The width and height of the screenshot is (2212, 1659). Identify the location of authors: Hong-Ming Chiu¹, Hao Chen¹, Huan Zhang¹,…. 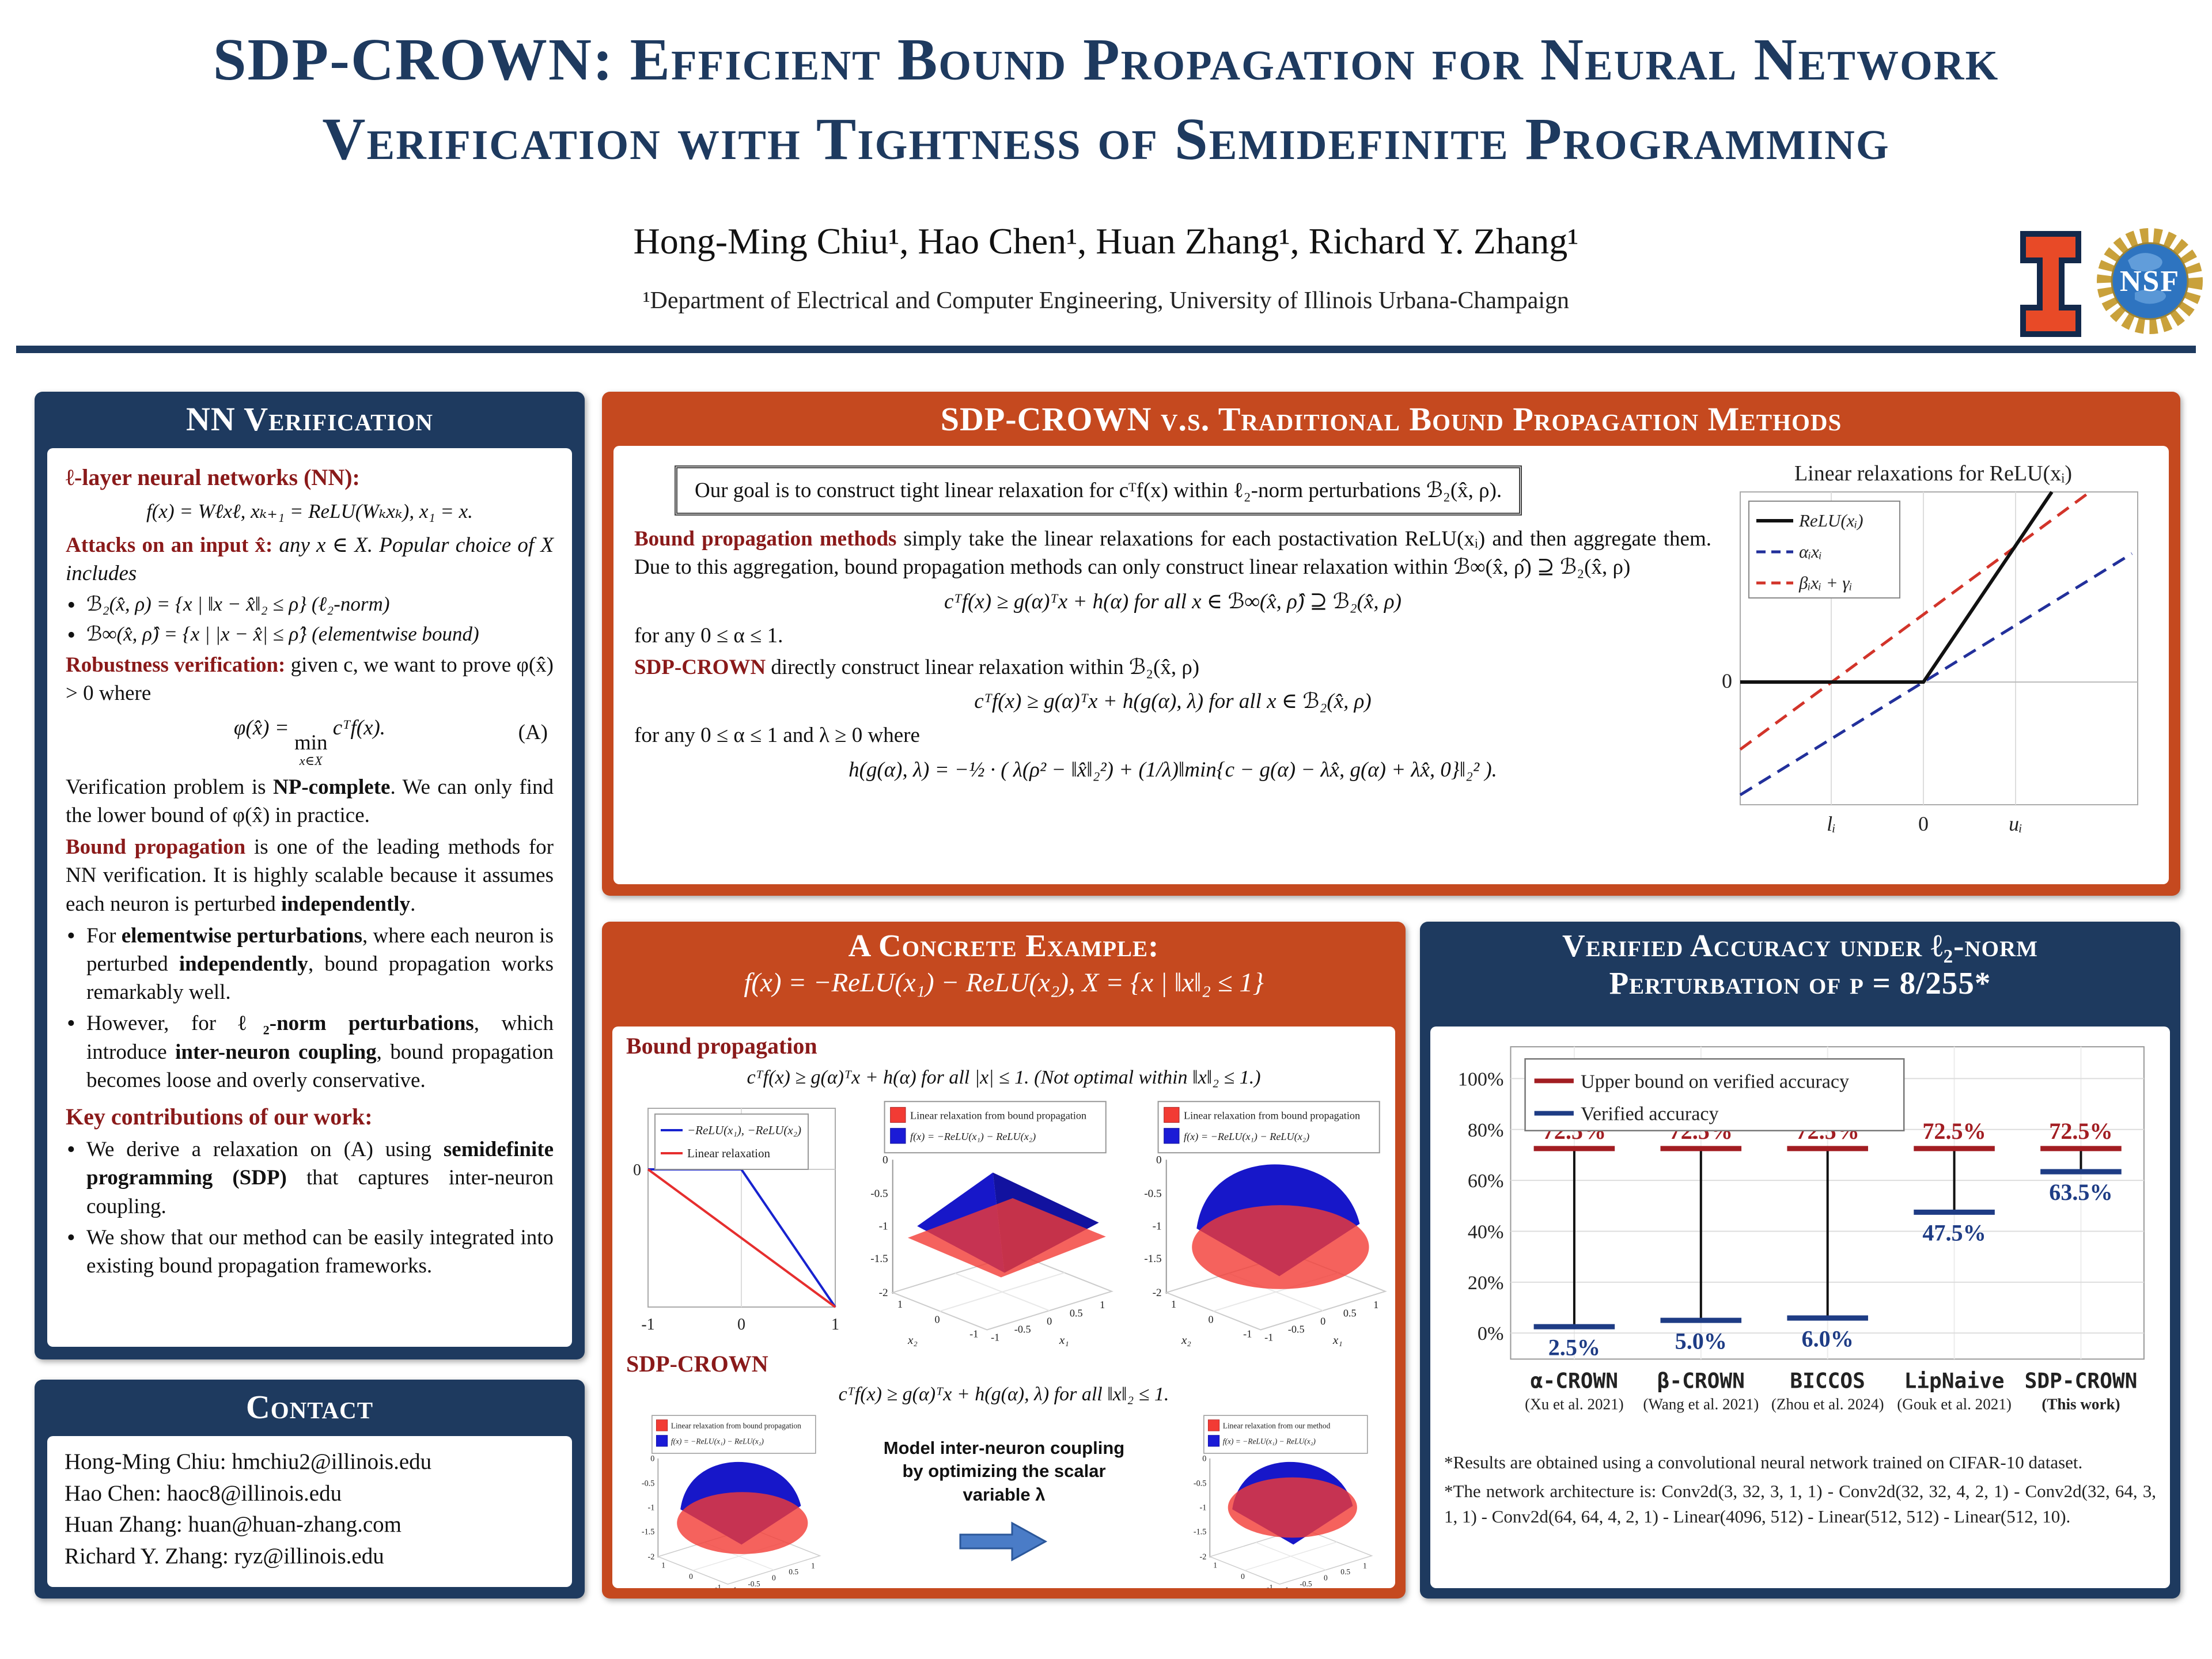
(1106, 241).